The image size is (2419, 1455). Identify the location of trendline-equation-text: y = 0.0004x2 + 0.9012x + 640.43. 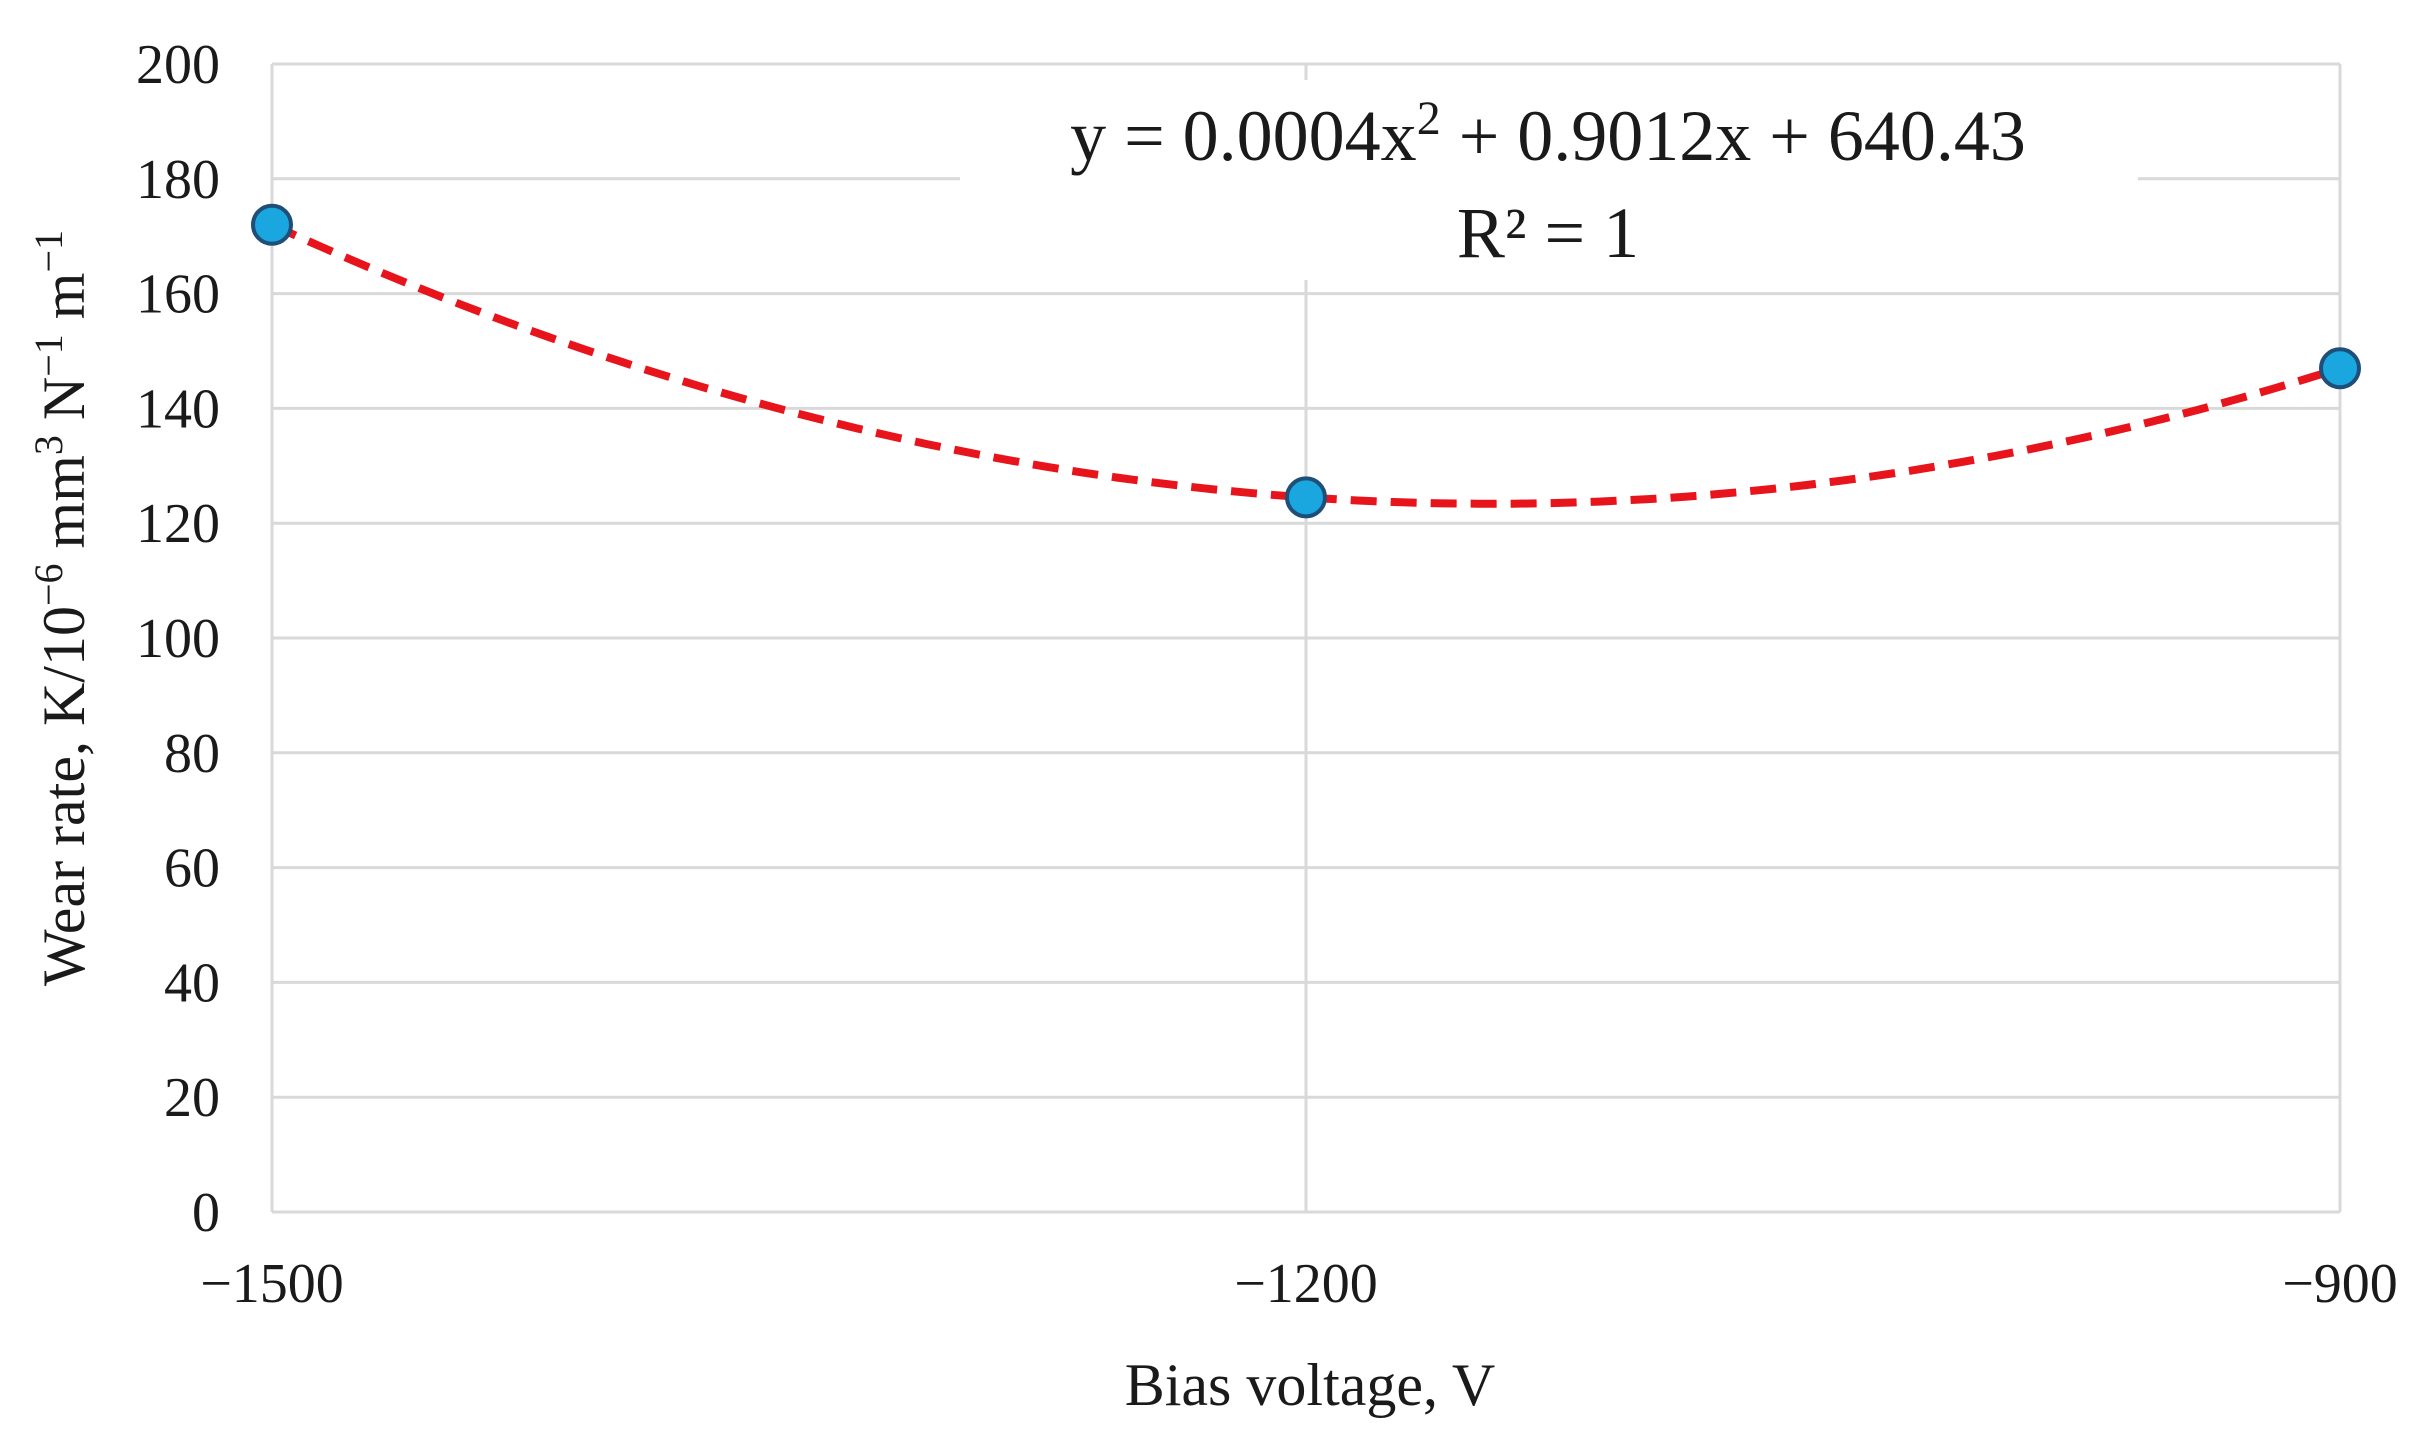
(1548, 134).